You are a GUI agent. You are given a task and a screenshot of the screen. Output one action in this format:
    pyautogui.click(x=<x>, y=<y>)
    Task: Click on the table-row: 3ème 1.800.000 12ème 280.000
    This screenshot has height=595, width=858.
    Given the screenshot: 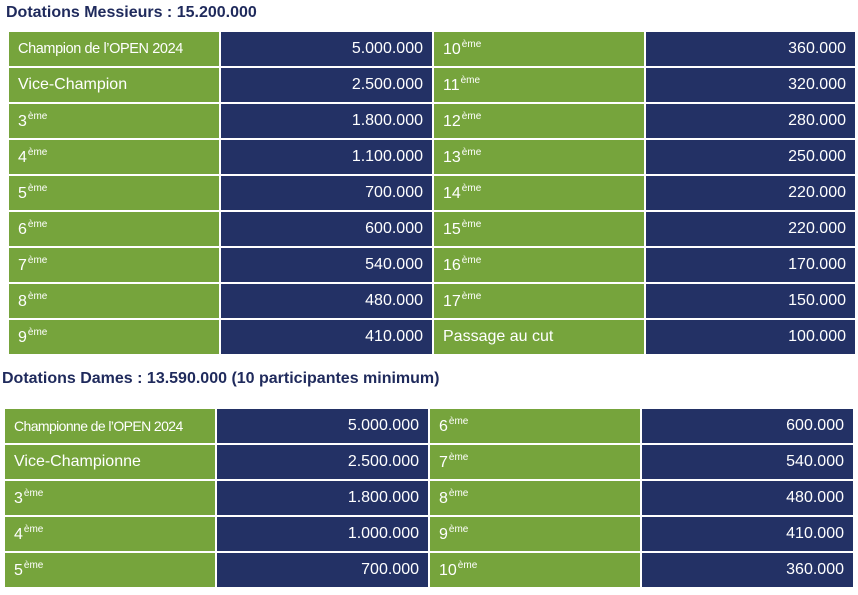 What is the action you would take?
    pyautogui.click(x=432, y=121)
    